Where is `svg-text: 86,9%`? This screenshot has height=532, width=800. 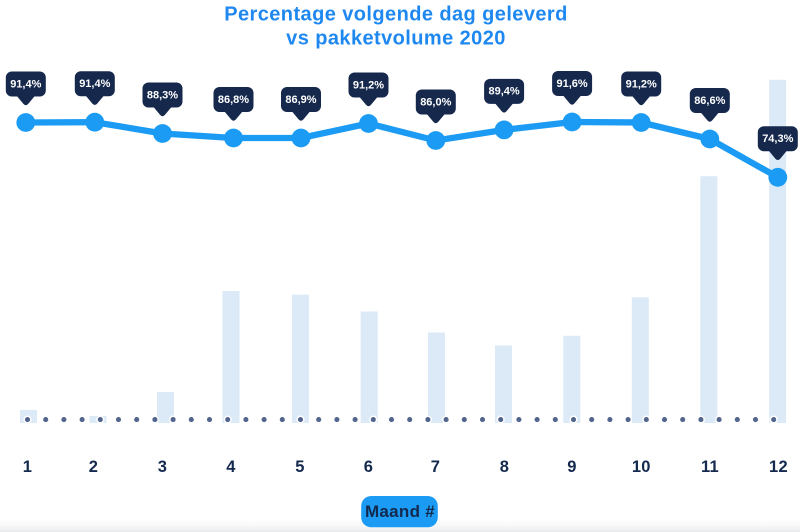
svg-text: 86,9% is located at coordinates (300, 100).